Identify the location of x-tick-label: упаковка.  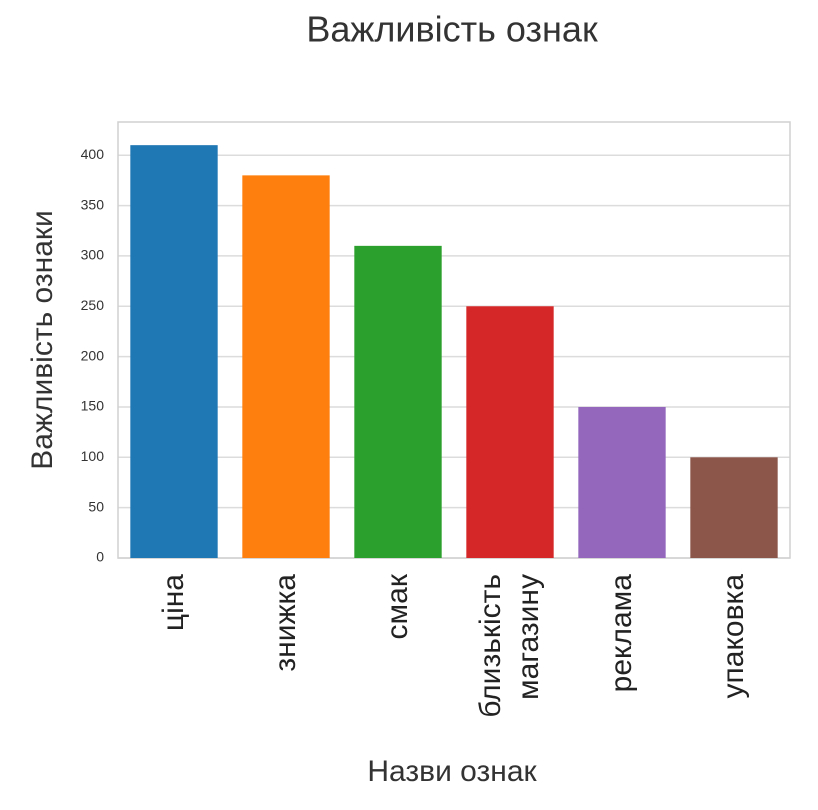
(733, 636).